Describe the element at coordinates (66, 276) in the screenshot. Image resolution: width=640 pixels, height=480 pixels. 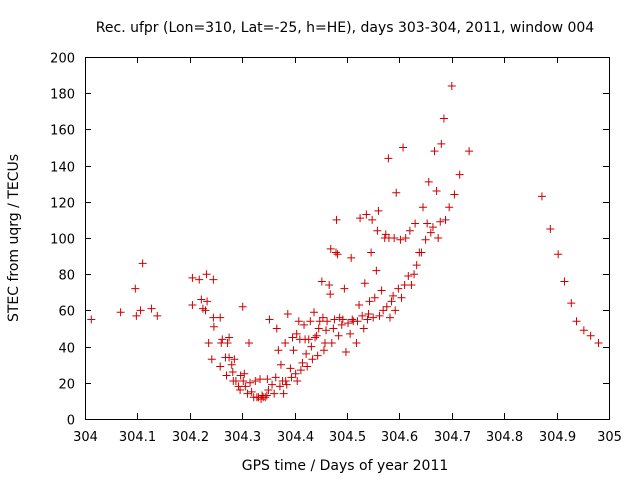
I see `y-tick-label: 80` at that location.